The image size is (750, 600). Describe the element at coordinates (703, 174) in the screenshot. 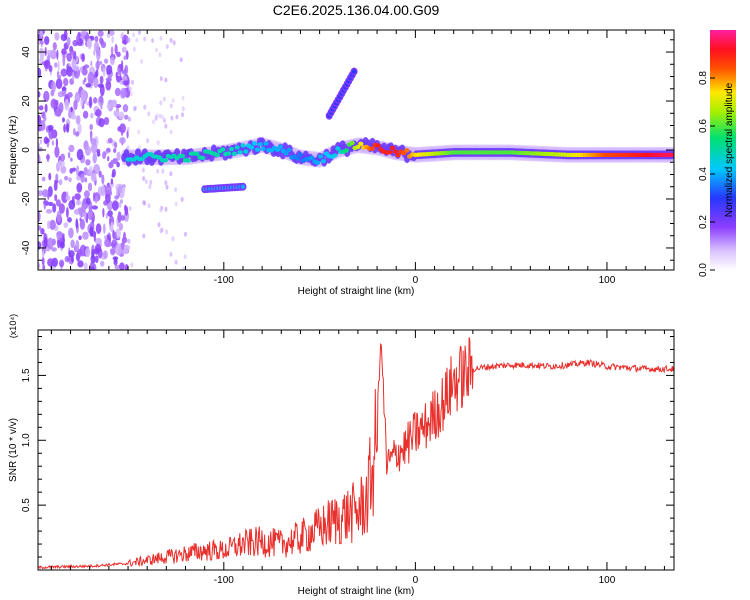

I see `colorbar-tick-label: 0.4` at that location.